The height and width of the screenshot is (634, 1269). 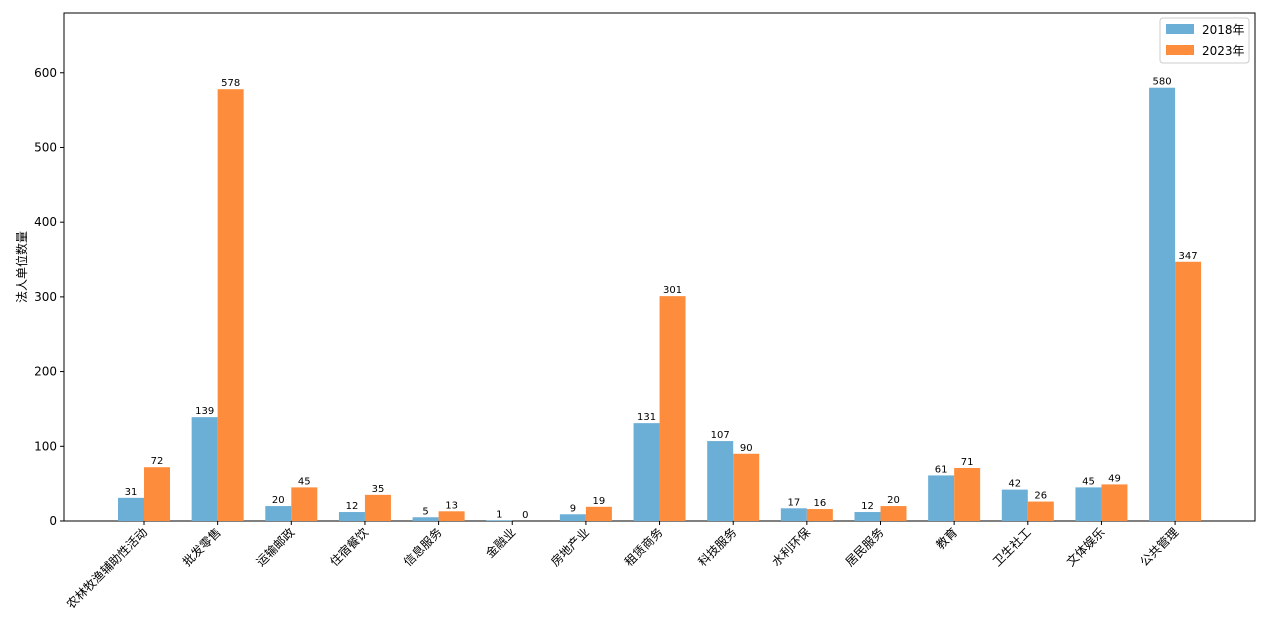 What do you see at coordinates (573, 508) in the screenshot?
I see `bar-value-label: 9` at bounding box center [573, 508].